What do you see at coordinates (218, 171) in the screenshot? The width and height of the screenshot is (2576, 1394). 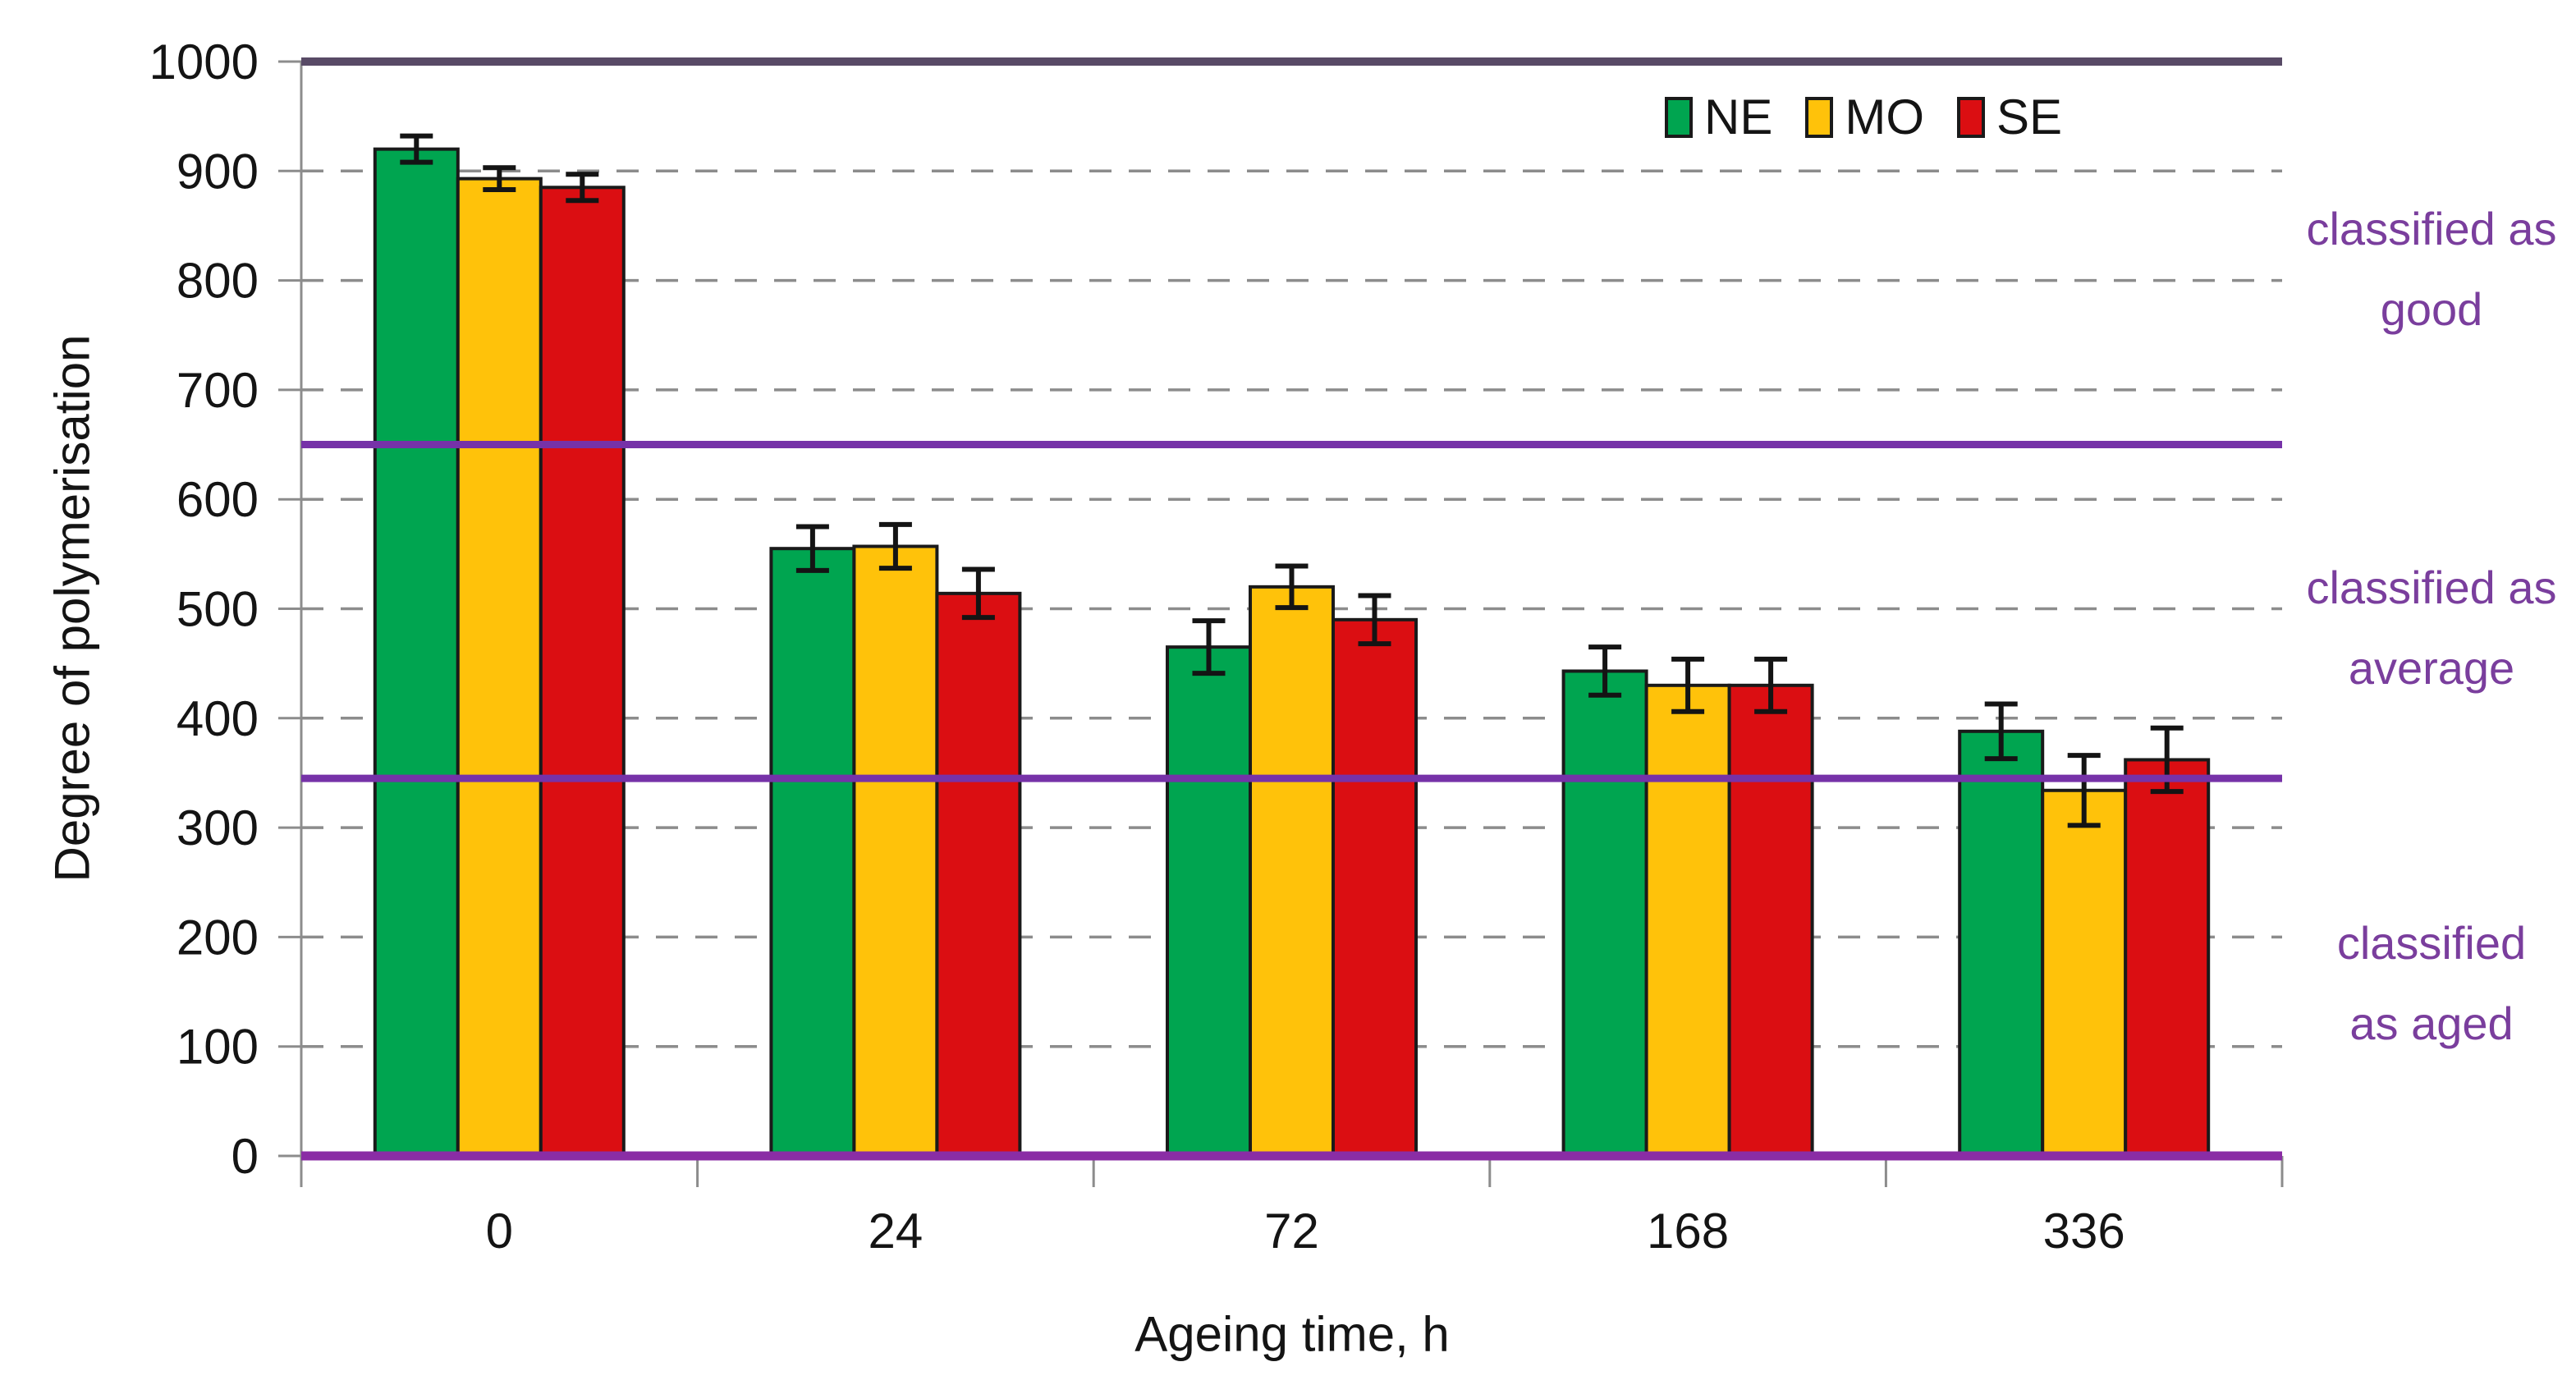 I see `y-tick-label: 900` at bounding box center [218, 171].